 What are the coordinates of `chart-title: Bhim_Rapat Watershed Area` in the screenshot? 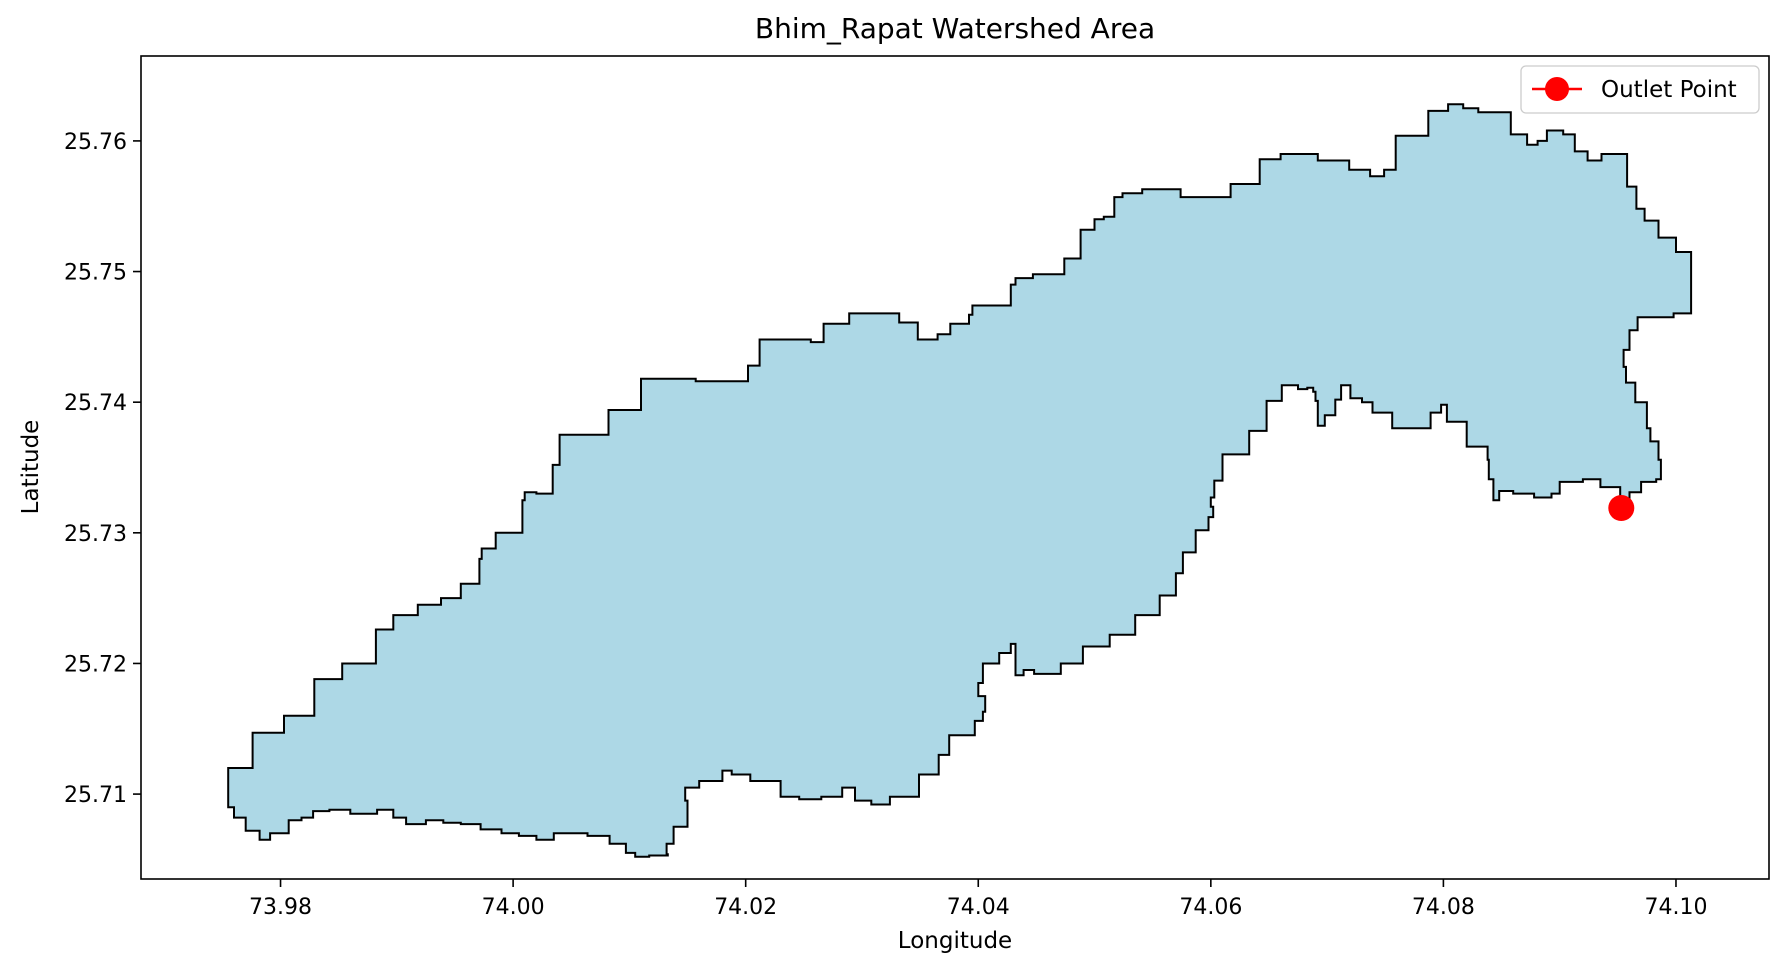 It's located at (955, 28).